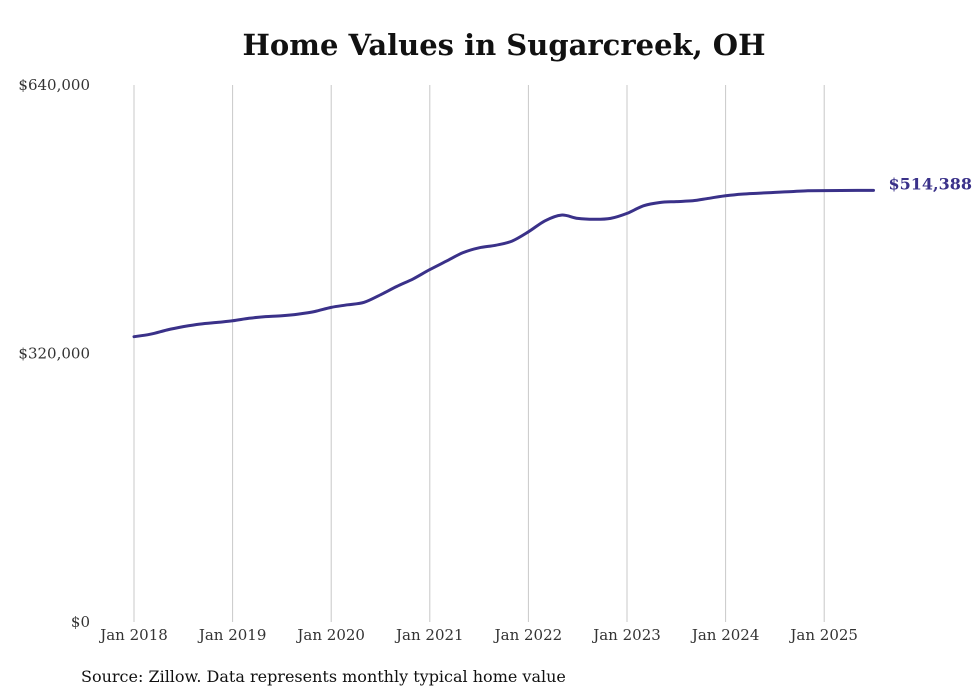 The width and height of the screenshot is (980, 699). I want to click on x-tick-label: Jan 2023, so click(626, 635).